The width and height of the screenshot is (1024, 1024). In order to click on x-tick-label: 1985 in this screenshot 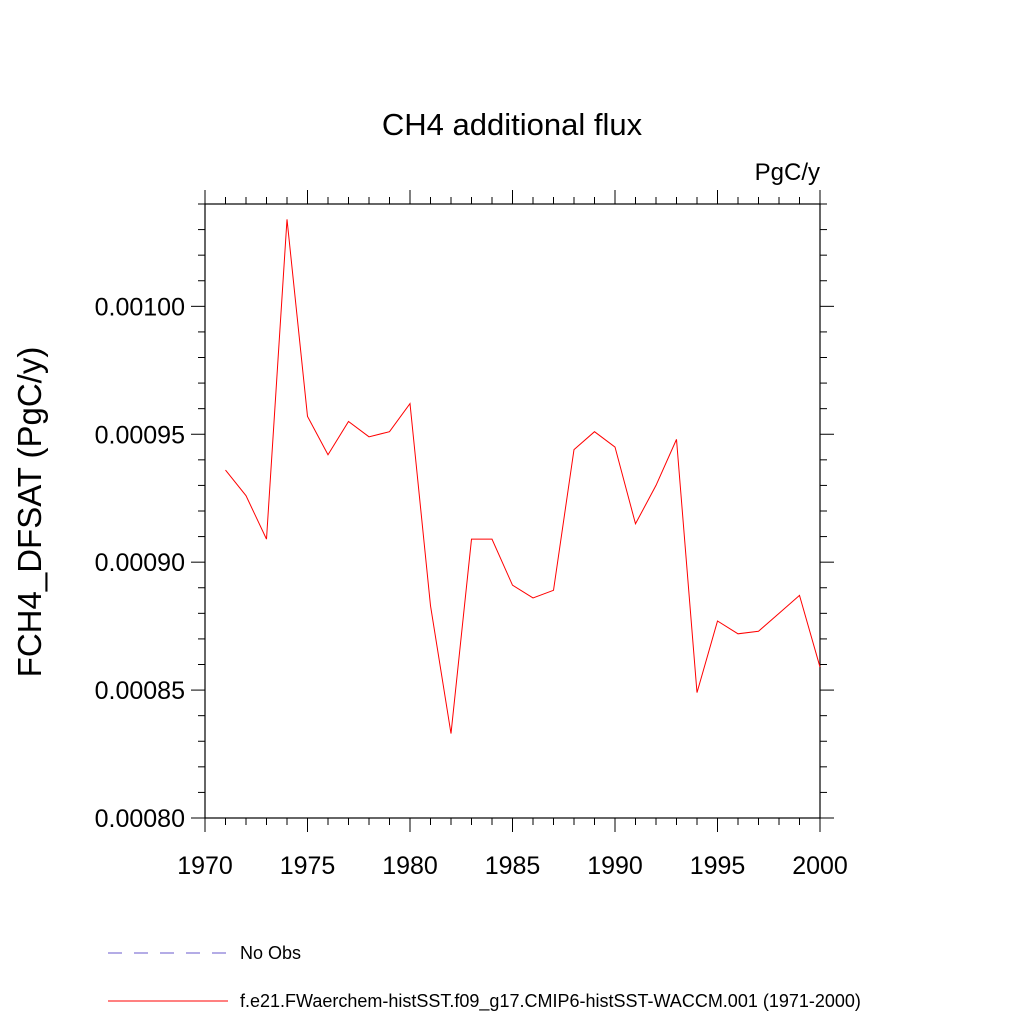, I will do `click(513, 866)`.